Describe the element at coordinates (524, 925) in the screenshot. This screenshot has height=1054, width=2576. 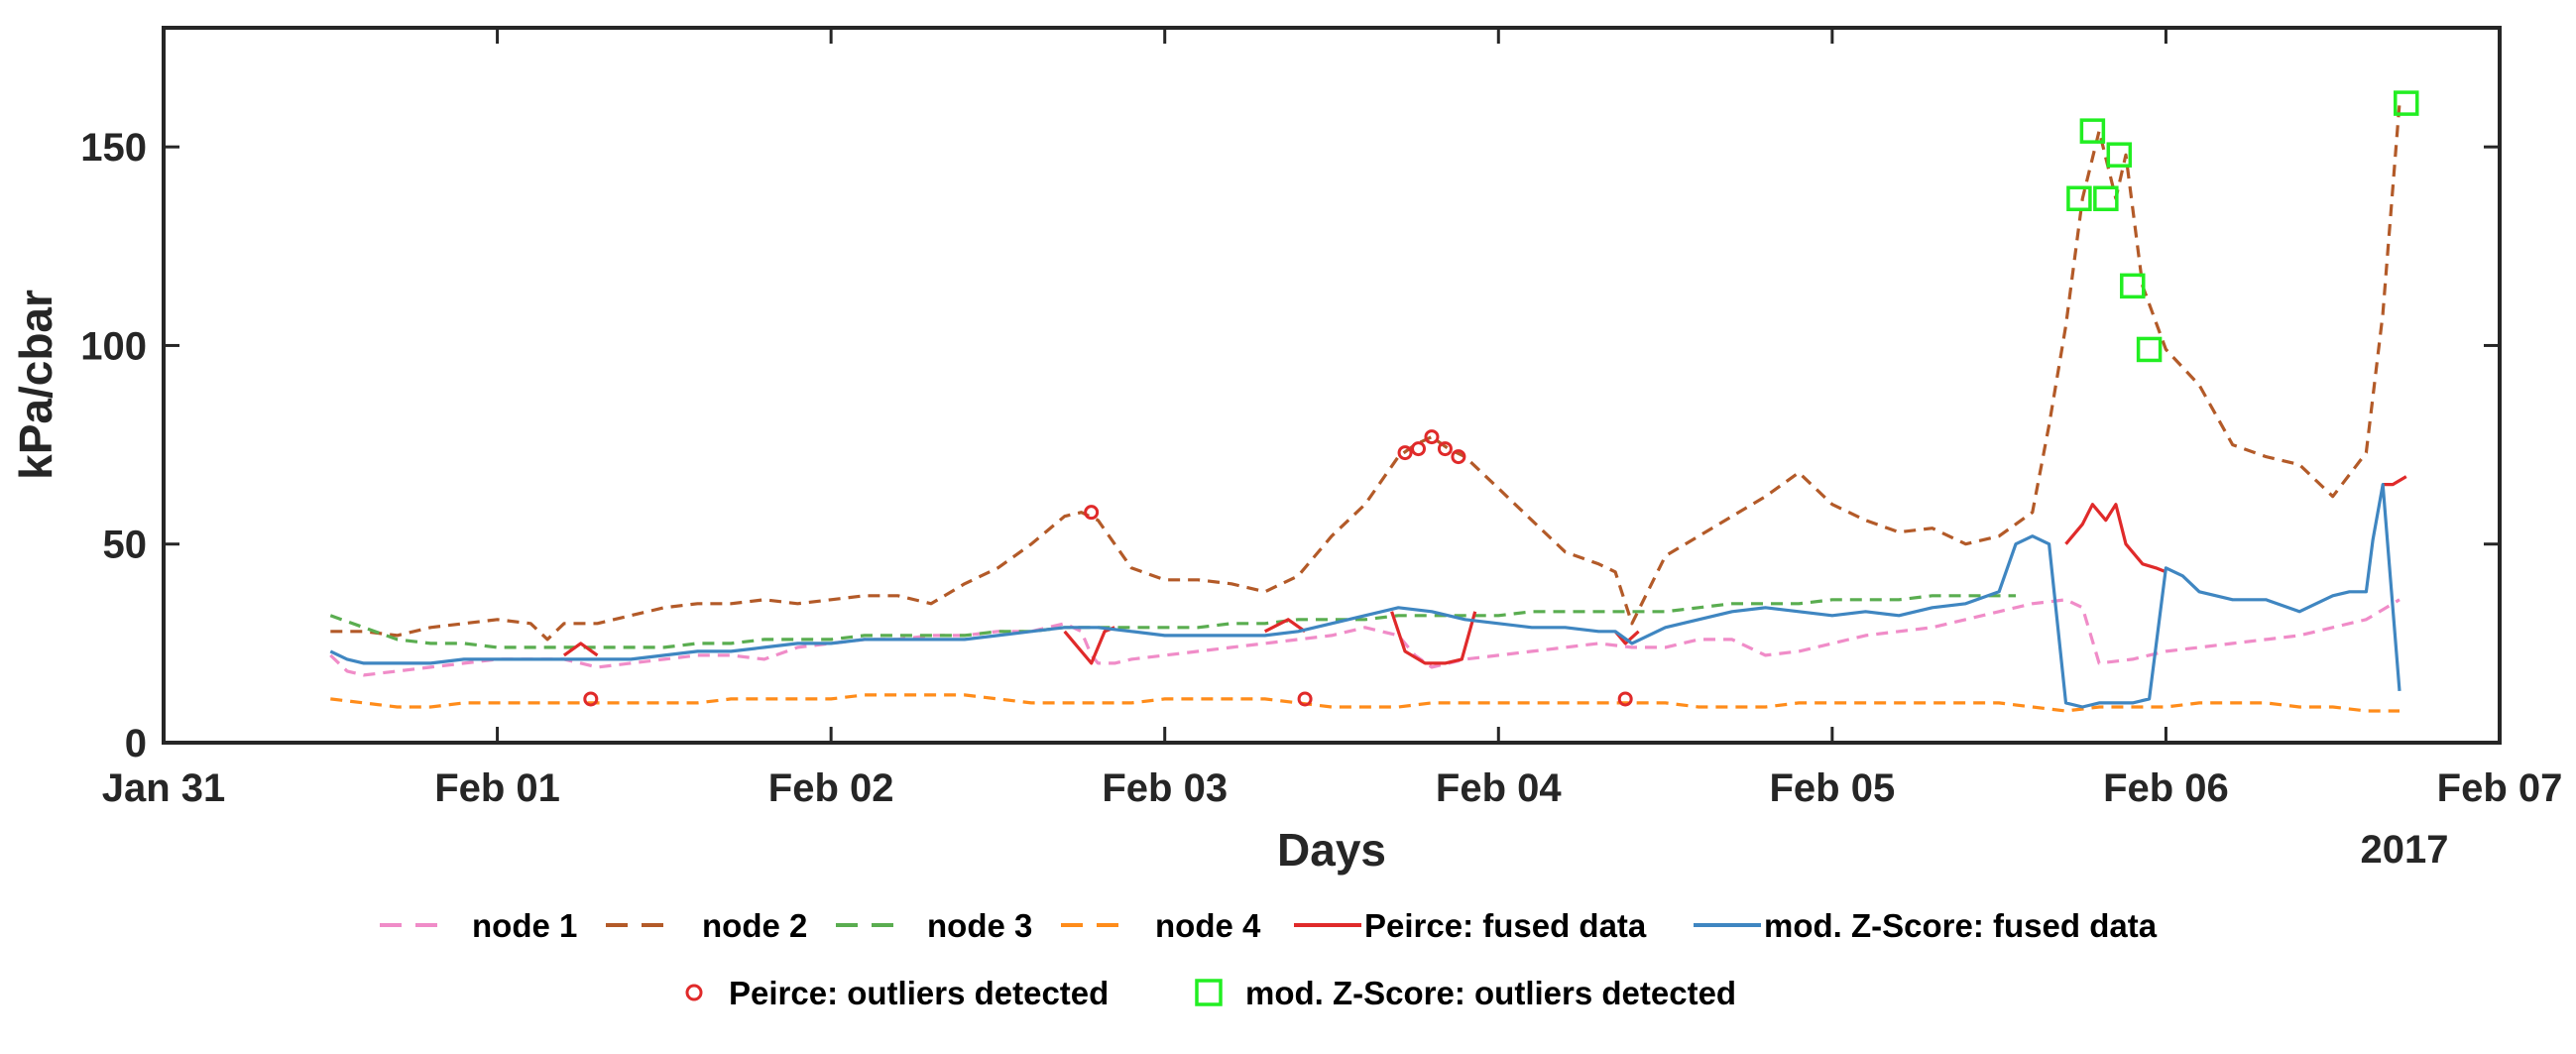
I see `legend-label-node-1: node 1` at that location.